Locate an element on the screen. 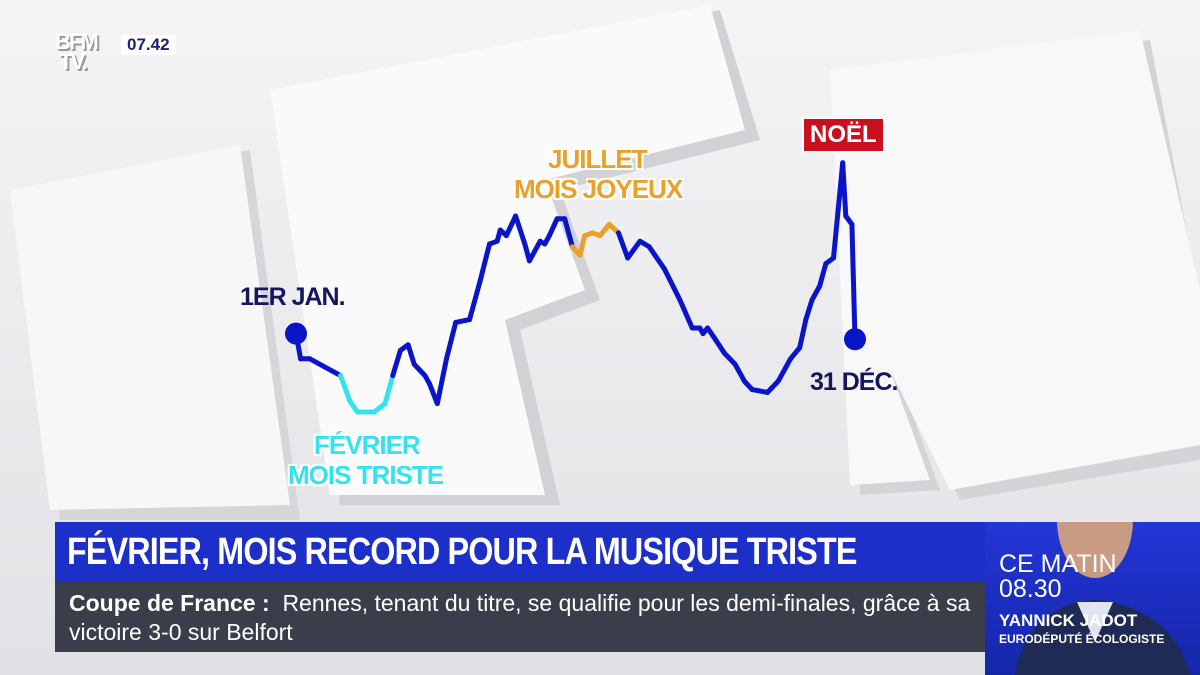  guest-line1: CE MATIN is located at coordinates (1058, 564).